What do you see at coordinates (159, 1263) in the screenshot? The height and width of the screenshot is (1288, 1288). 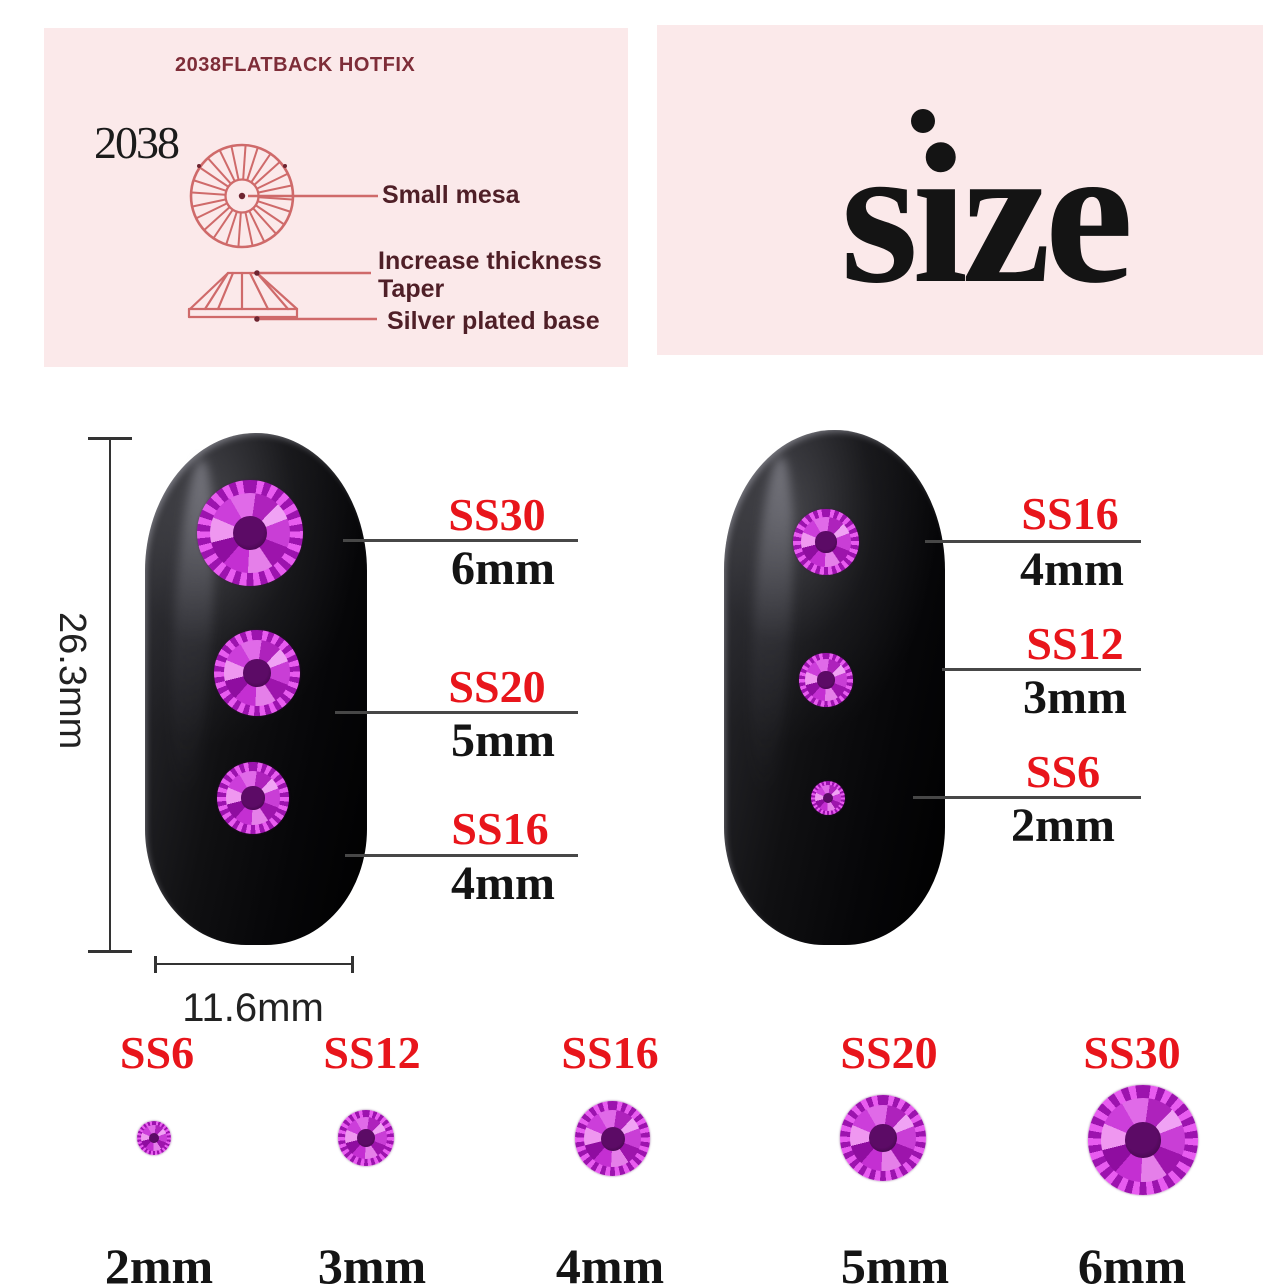 I see `chart-diameter: 2mm` at bounding box center [159, 1263].